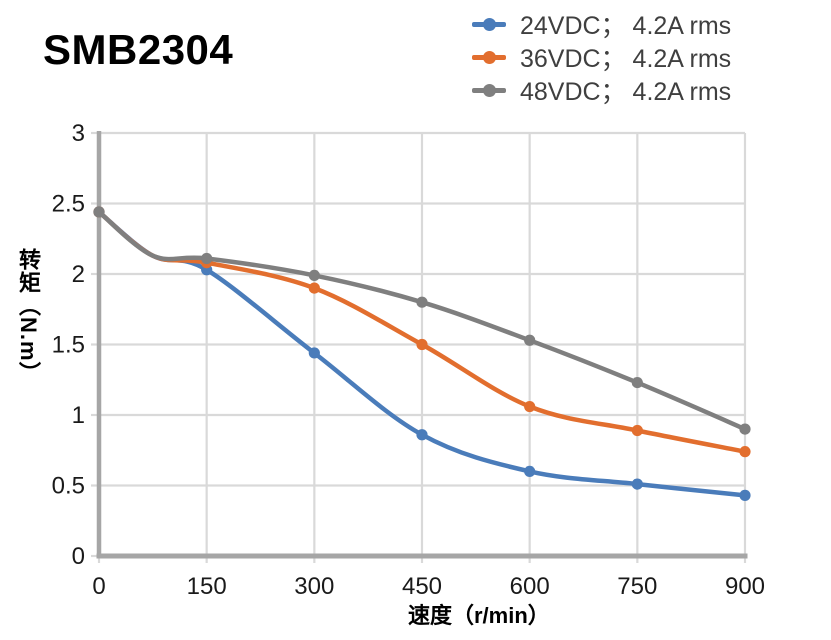 Image resolution: width=831 pixels, height=640 pixels. Describe the element at coordinates (637, 586) in the screenshot. I see `x-tick-label: 750` at that location.